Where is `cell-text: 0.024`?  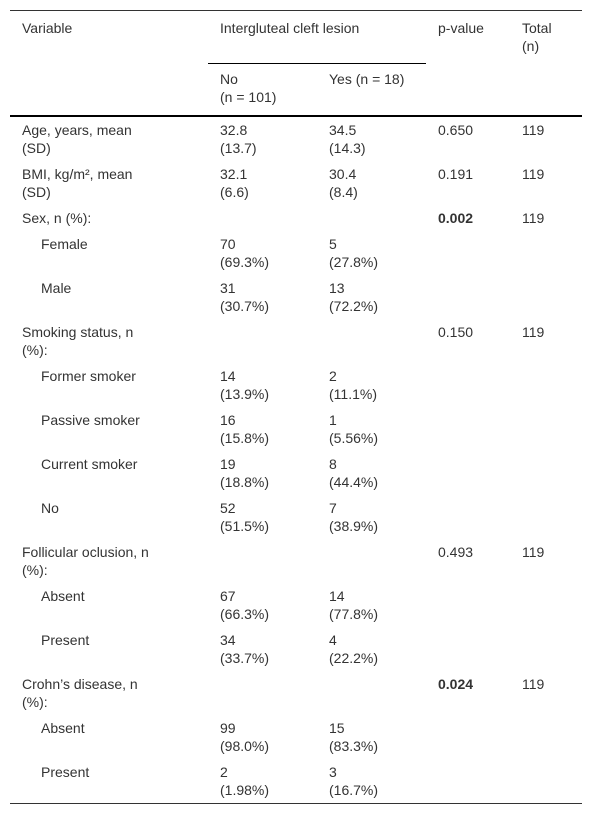 cell-text: 0.024 is located at coordinates (456, 684).